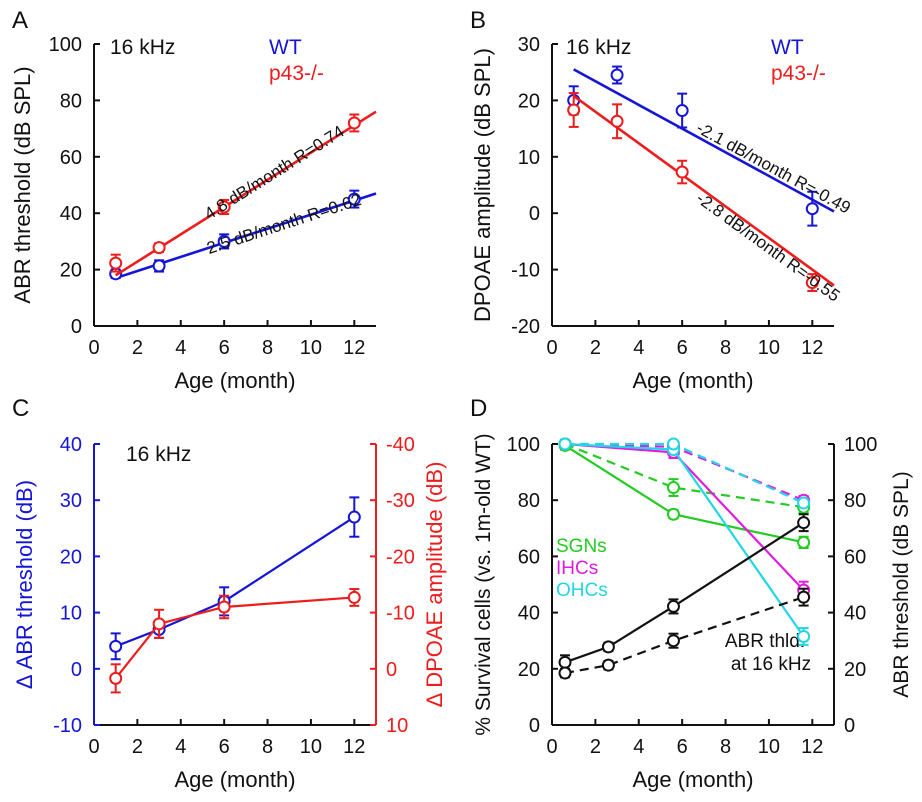  Describe the element at coordinates (482, 185) in the screenshot. I see `y-axis-label: DPOAE amplitude (dB SPL)` at that location.